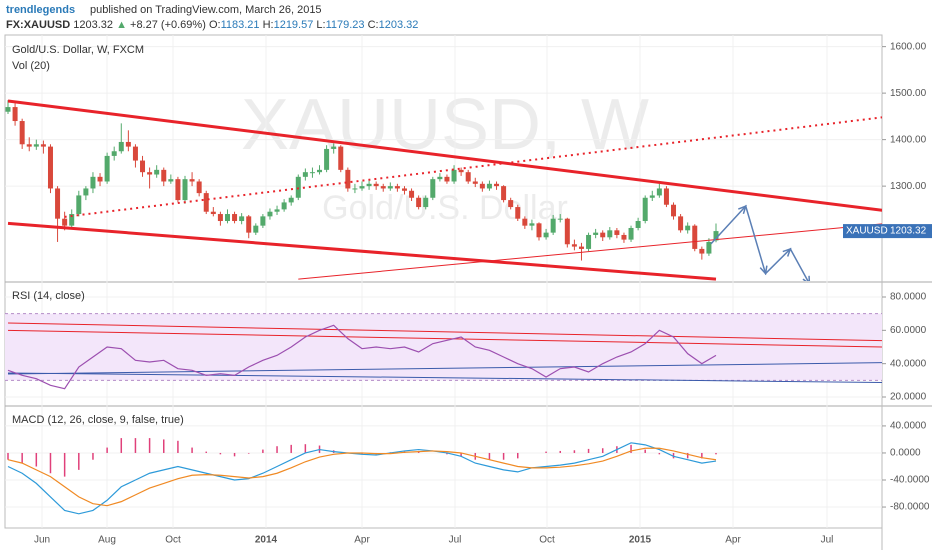 The height and width of the screenshot is (550, 932). What do you see at coordinates (215, 25) in the screenshot?
I see `o-label: O:` at bounding box center [215, 25].